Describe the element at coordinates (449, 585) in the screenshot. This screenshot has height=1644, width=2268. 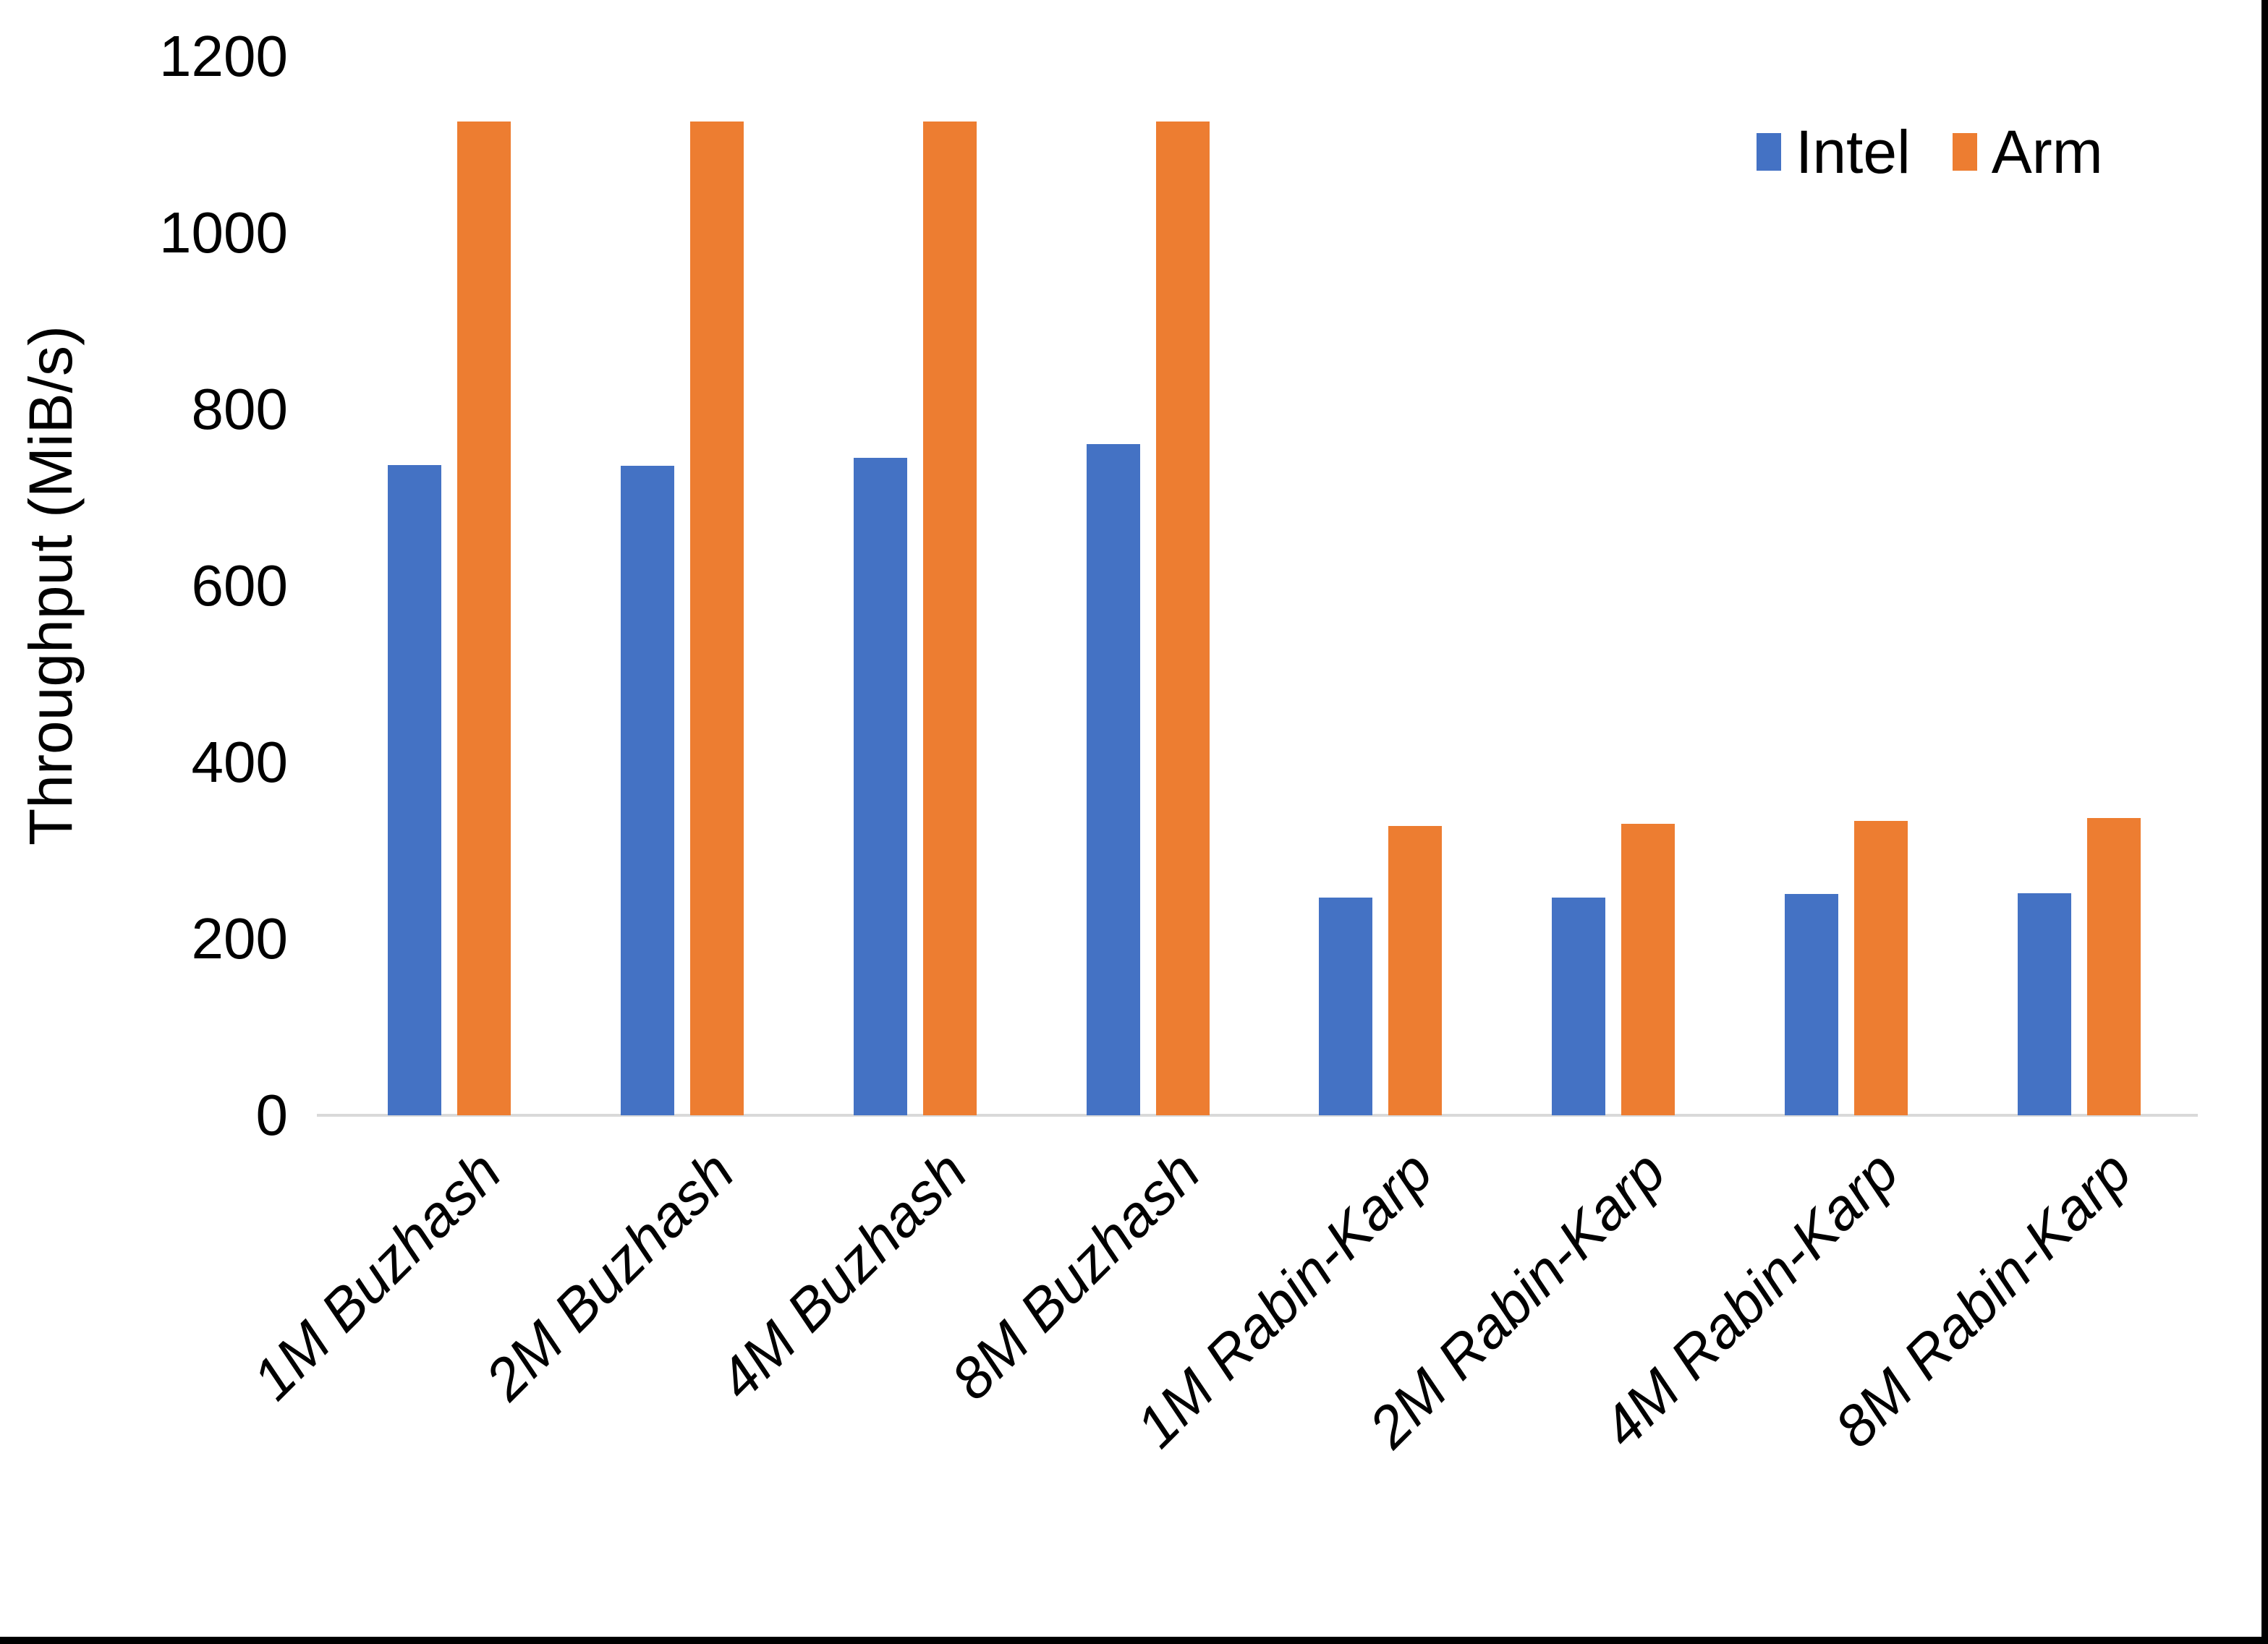
I see `bar-group-1m-buzhash` at that location.